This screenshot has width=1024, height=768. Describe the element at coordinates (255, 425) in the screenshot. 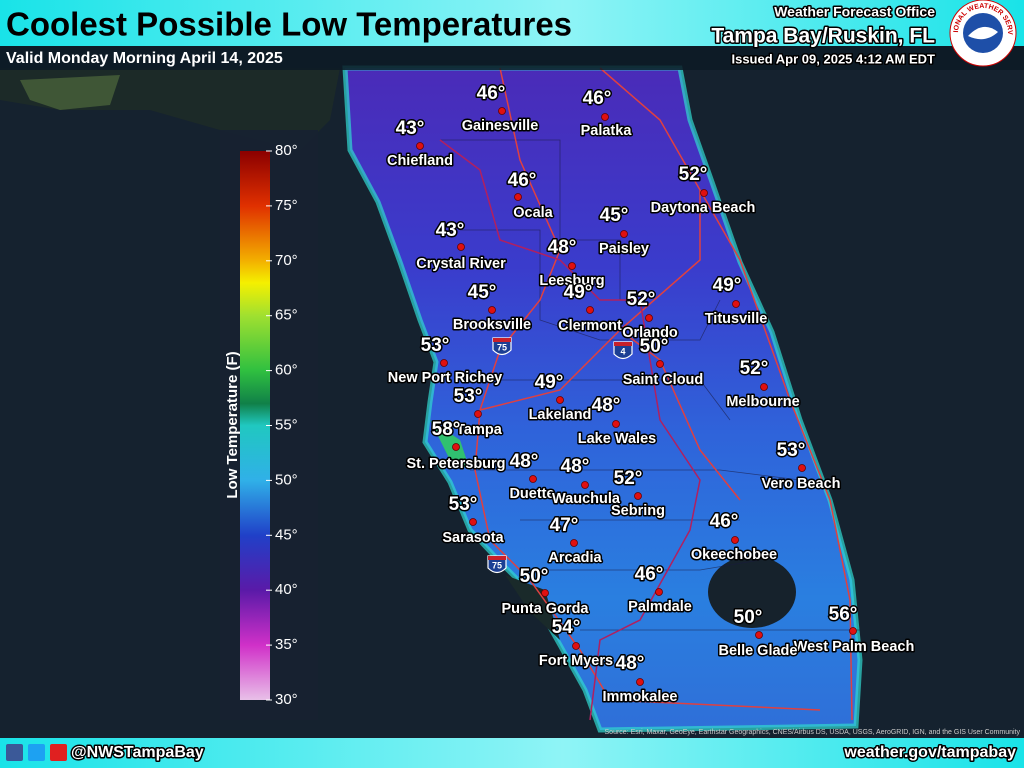

I see `legend-color-scale` at that location.